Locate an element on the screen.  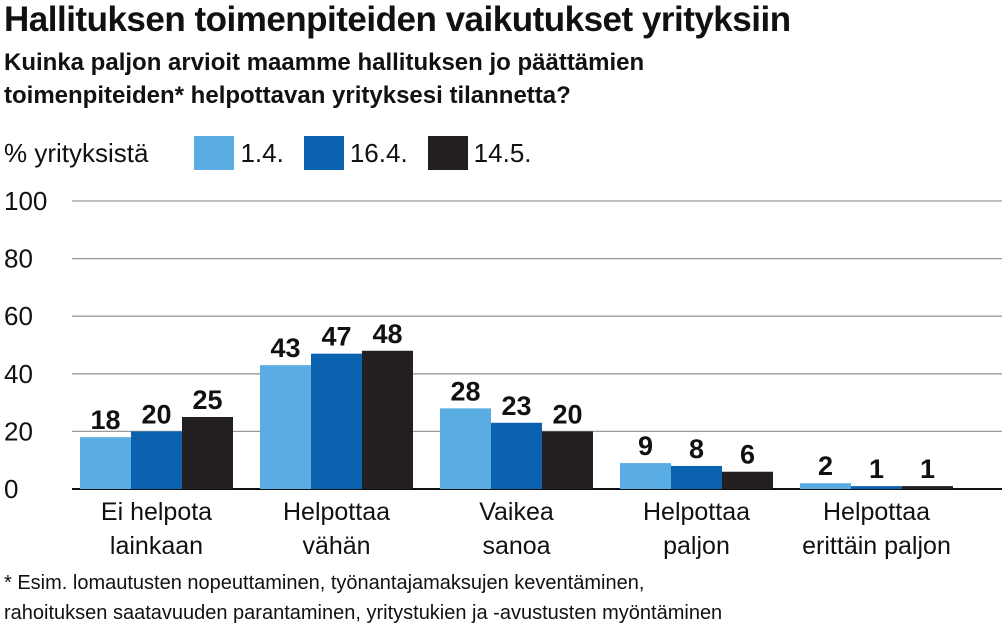
legend-label-1: 1.4. is located at coordinates (262, 152).